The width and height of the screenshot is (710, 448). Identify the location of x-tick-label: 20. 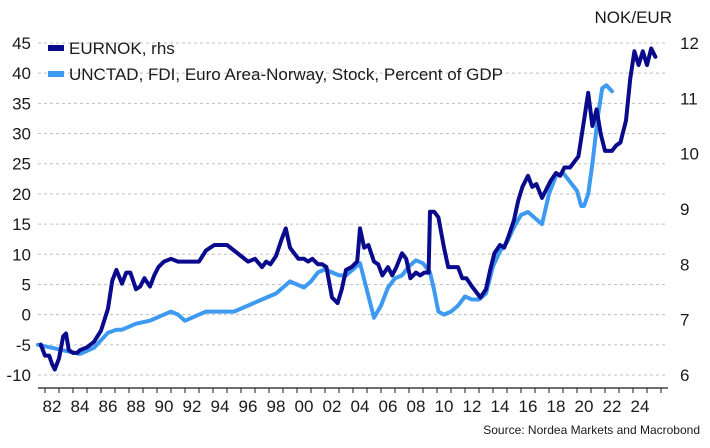
(584, 406).